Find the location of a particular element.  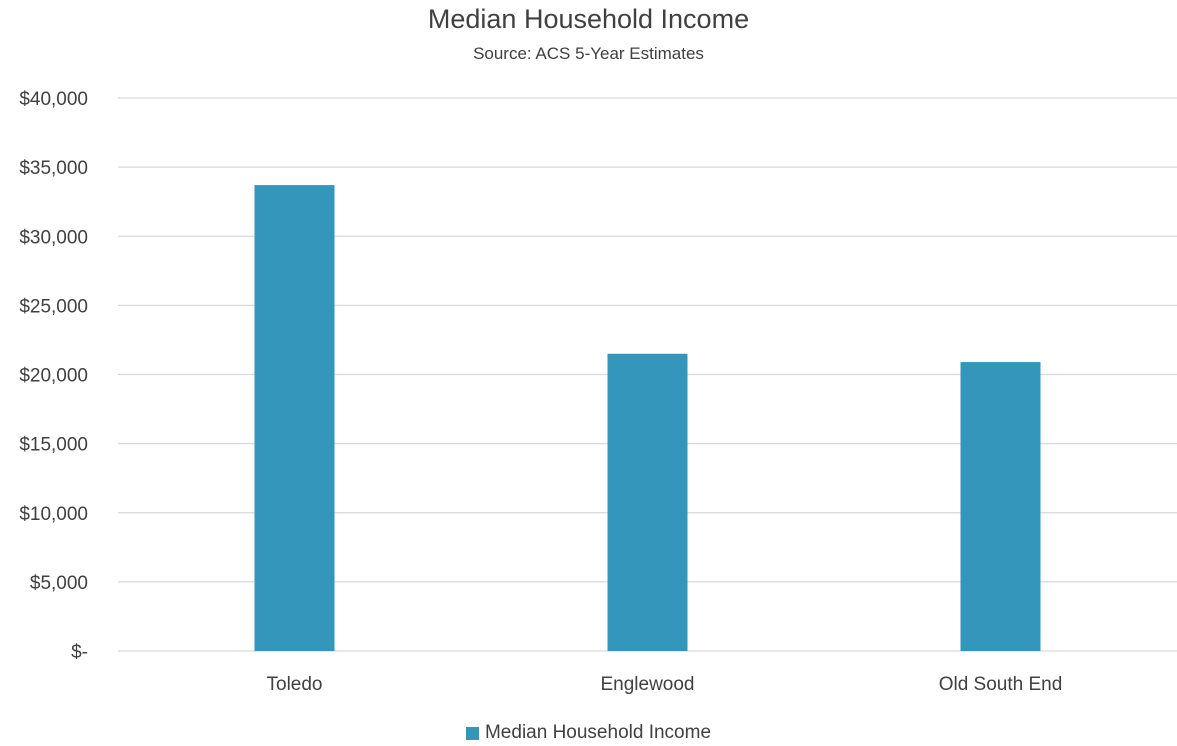

y-tick-label: $25,000 is located at coordinates (53, 306).